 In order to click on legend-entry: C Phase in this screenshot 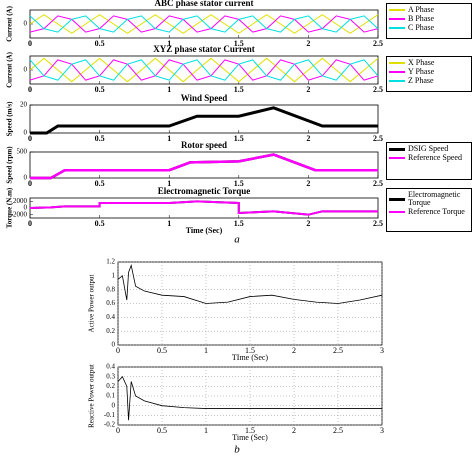, I will do `click(429, 28)`.